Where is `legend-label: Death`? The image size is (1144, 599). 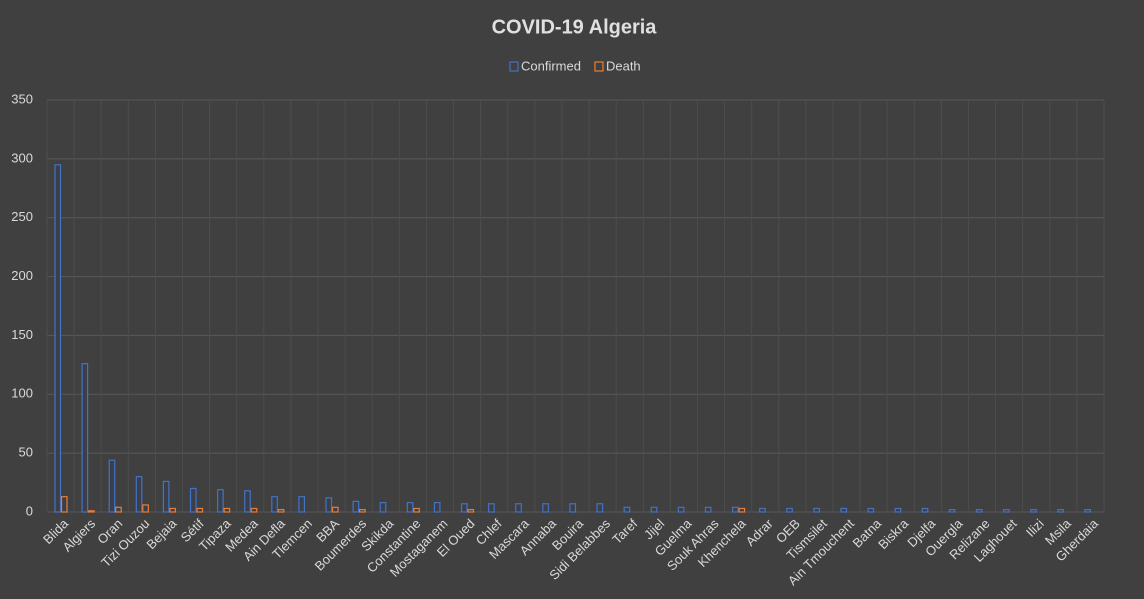
legend-label: Death is located at coordinates (623, 65).